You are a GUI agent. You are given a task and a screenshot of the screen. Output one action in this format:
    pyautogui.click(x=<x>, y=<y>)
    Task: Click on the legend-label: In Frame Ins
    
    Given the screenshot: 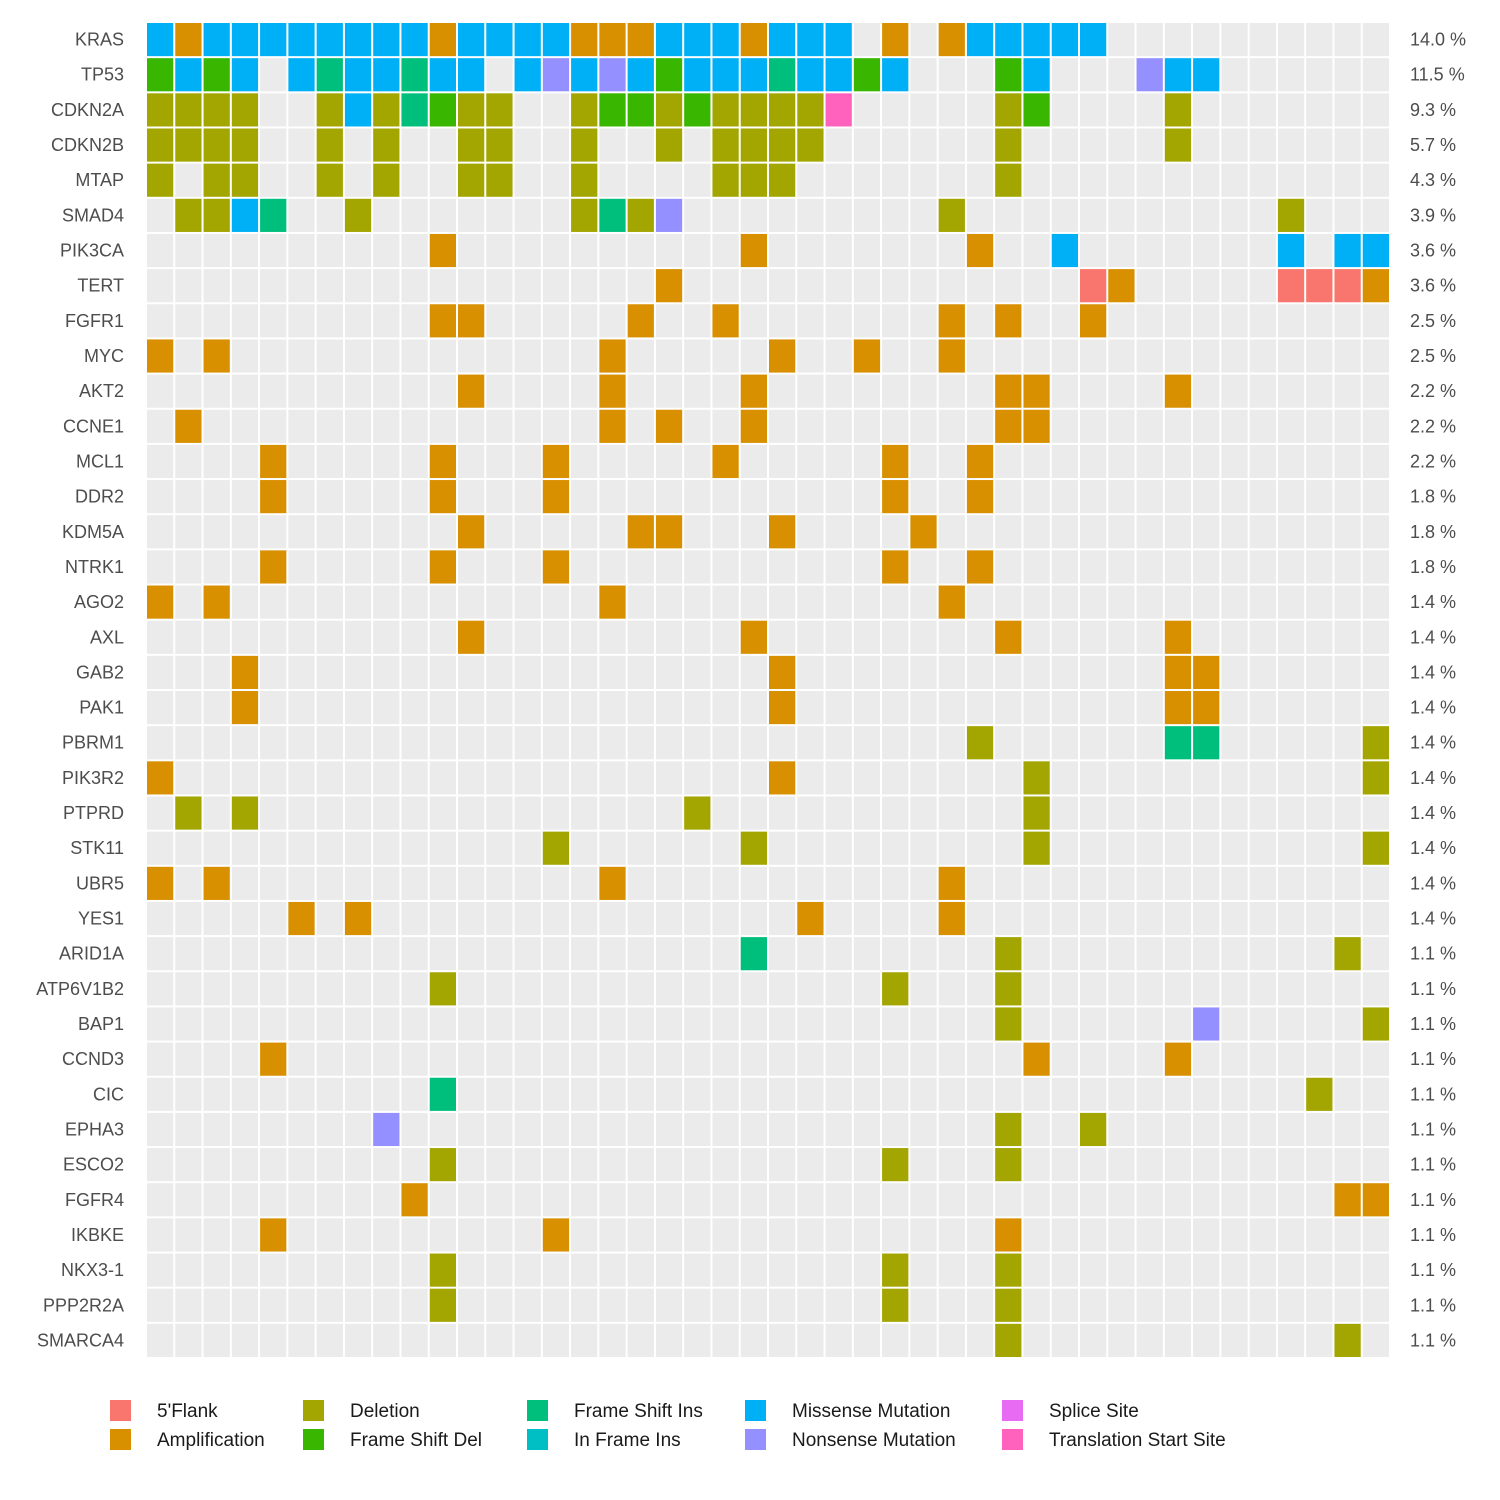 What is the action you would take?
    pyautogui.click(x=627, y=1440)
    